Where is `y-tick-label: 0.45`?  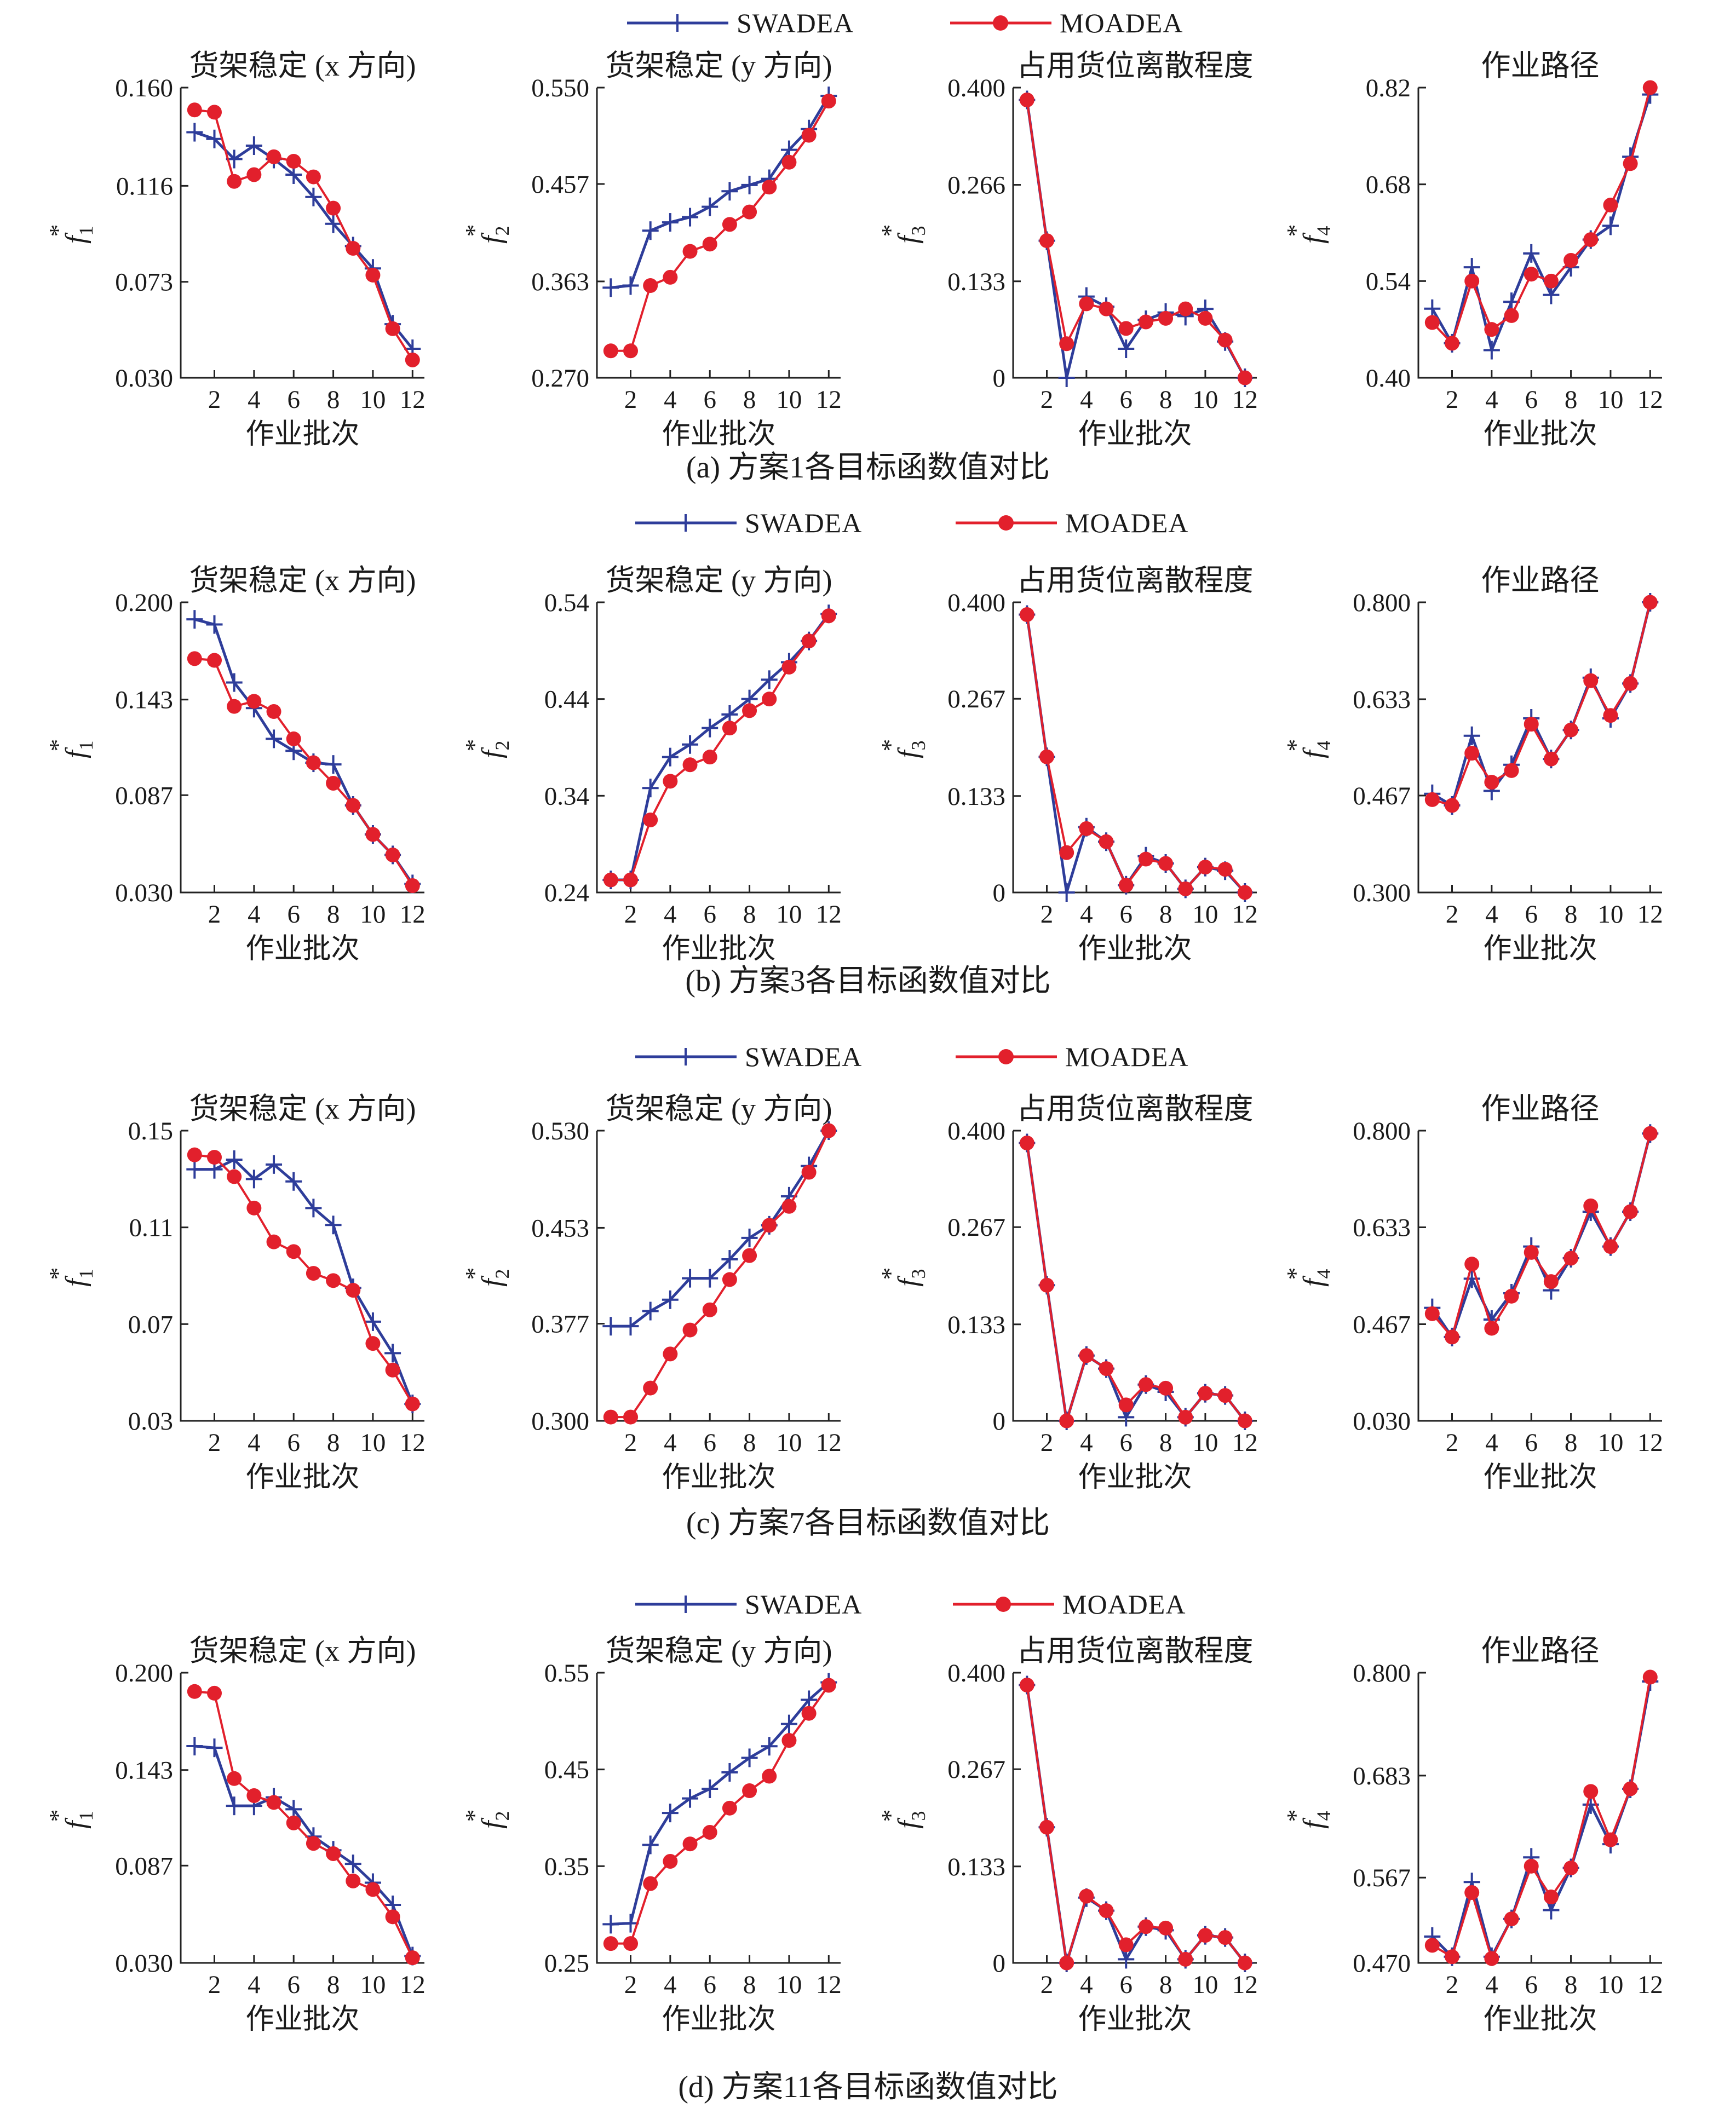
y-tick-label: 0.45 is located at coordinates (566, 1770).